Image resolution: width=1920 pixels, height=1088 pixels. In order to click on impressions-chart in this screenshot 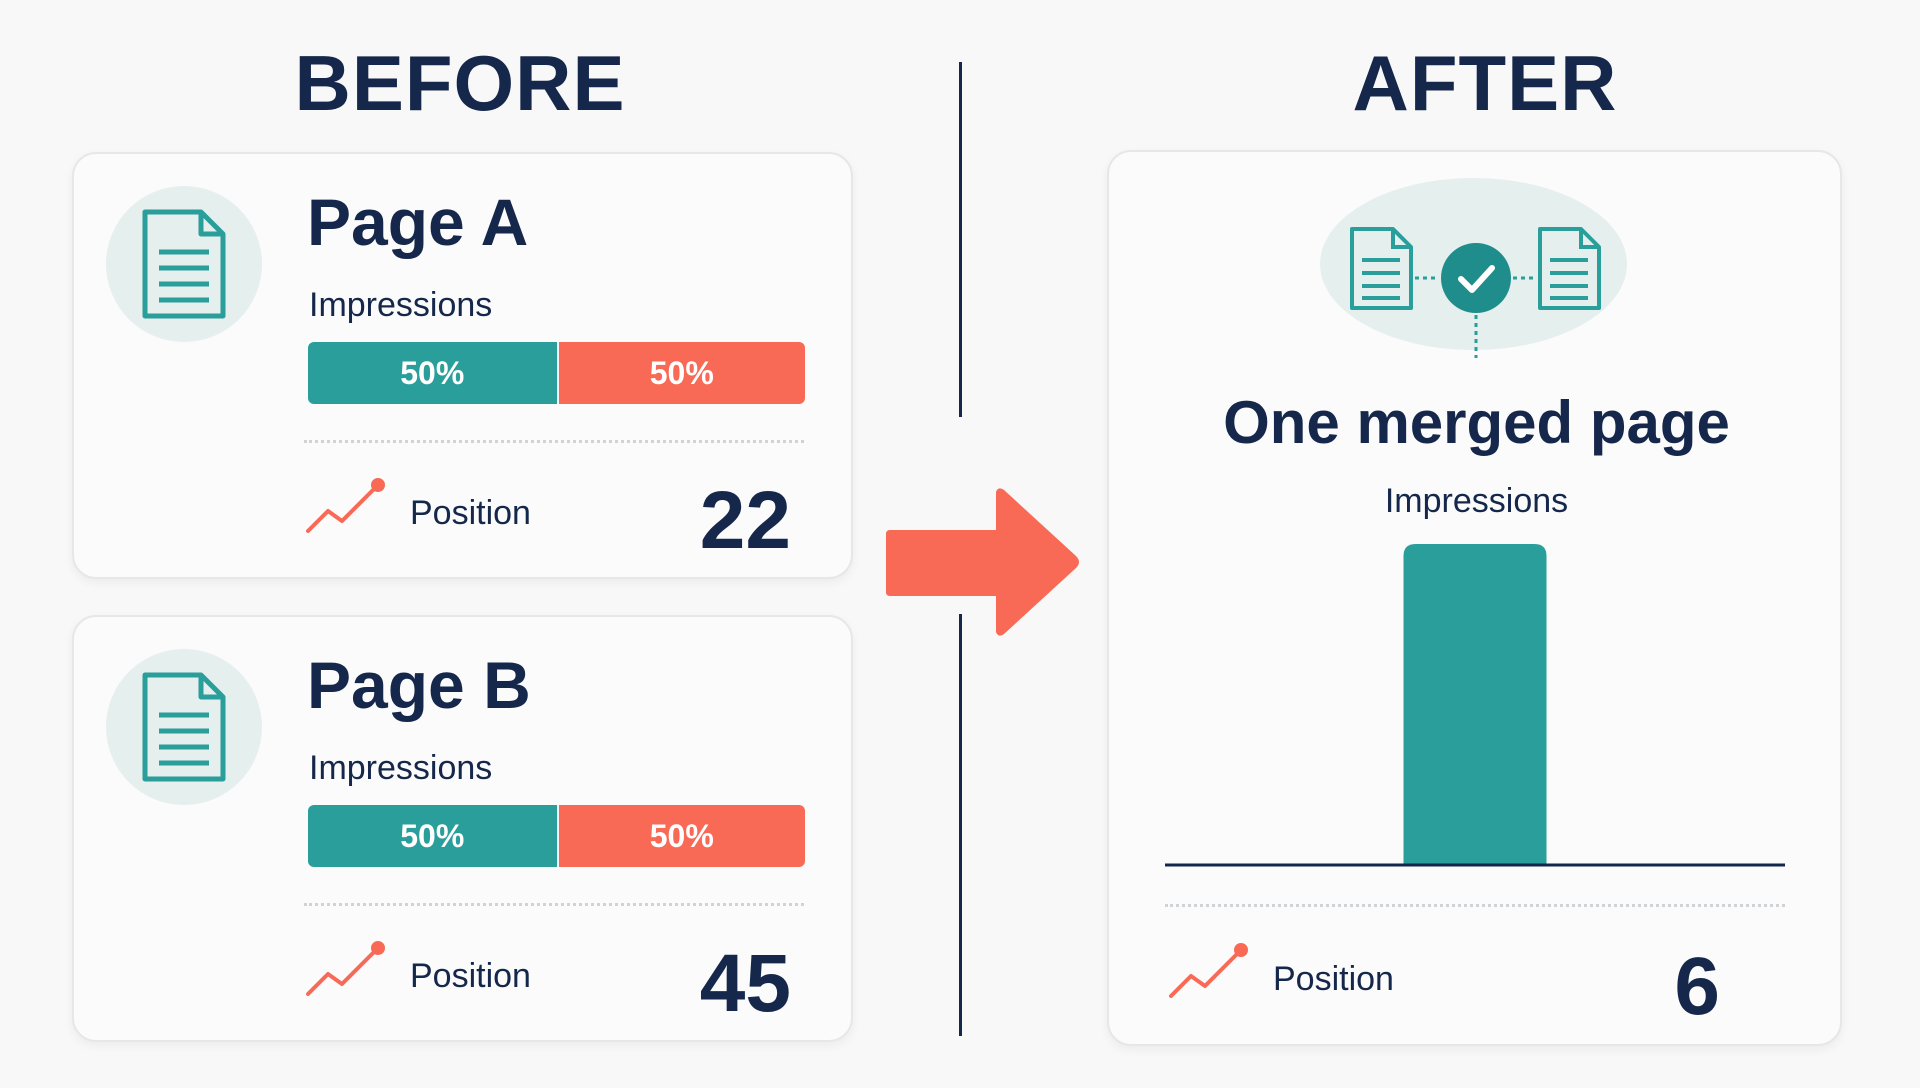, I will do `click(1475, 705)`.